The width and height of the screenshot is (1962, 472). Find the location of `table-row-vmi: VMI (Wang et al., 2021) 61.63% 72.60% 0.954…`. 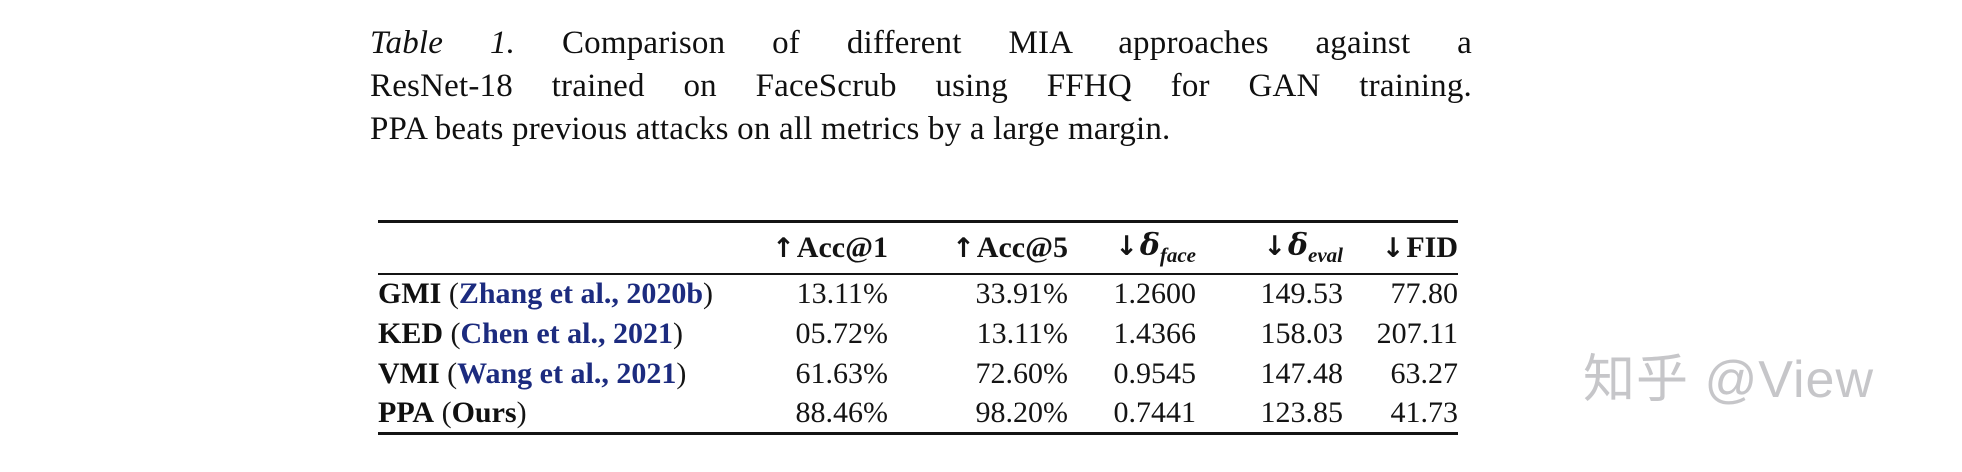

table-row-vmi: VMI (Wang et al., 2021) 61.63% 72.60% 0.954… is located at coordinates (918, 374).